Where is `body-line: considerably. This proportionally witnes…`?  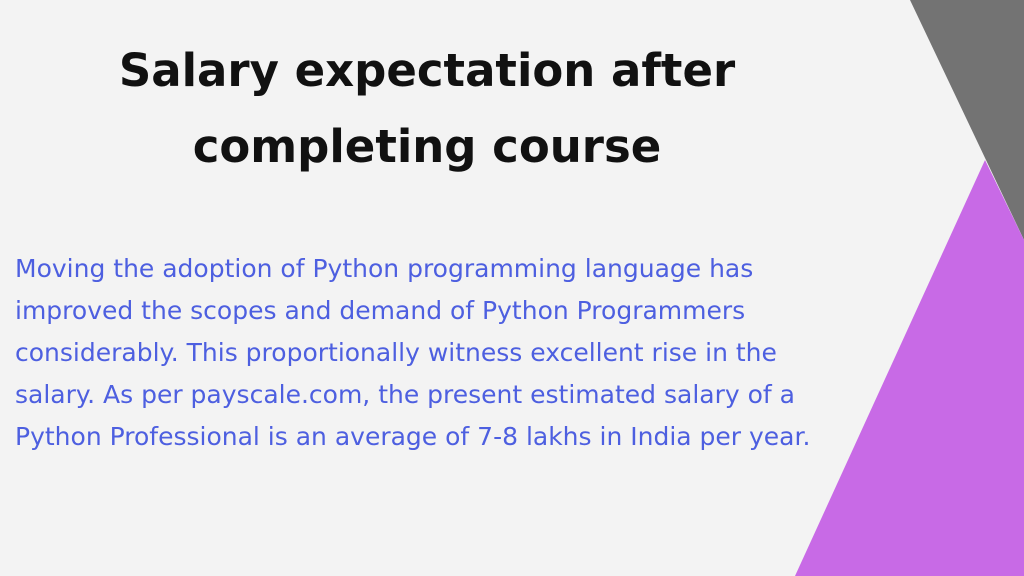
body-line: considerably. This proportionally witnes… is located at coordinates (396, 352).